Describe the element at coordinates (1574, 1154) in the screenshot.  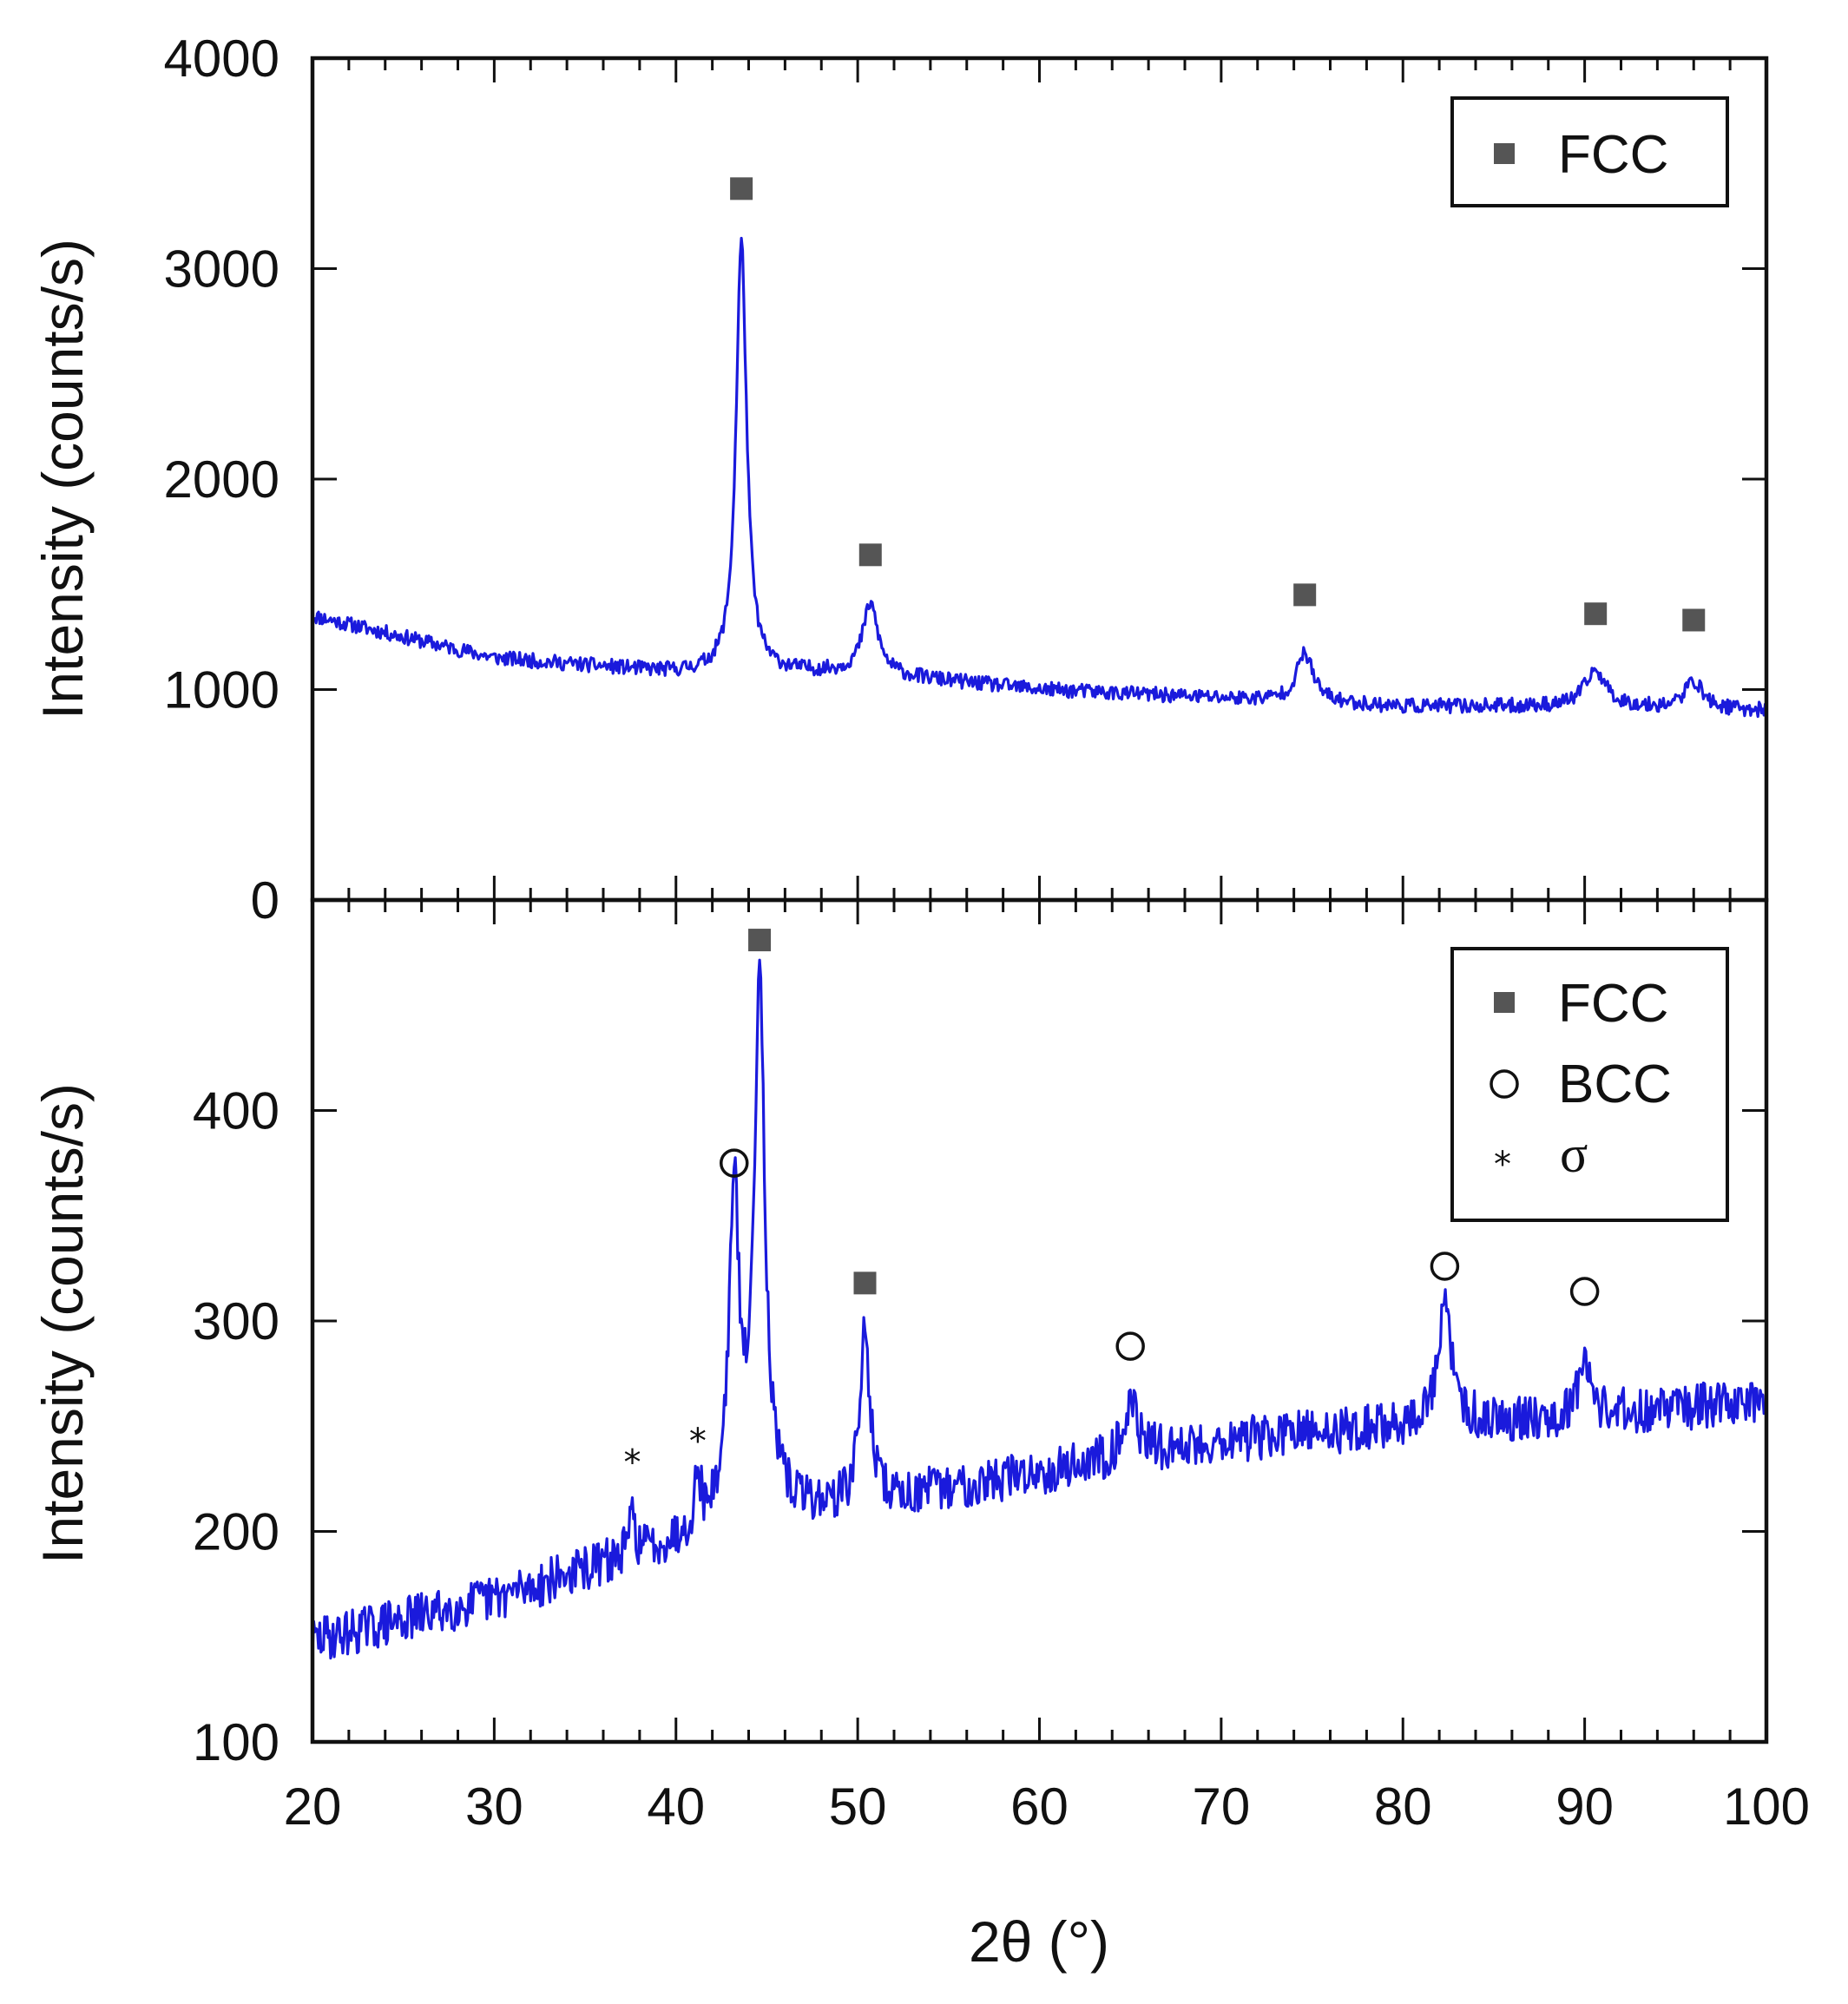
I see `bottom-legend-sigma-label: σ` at that location.